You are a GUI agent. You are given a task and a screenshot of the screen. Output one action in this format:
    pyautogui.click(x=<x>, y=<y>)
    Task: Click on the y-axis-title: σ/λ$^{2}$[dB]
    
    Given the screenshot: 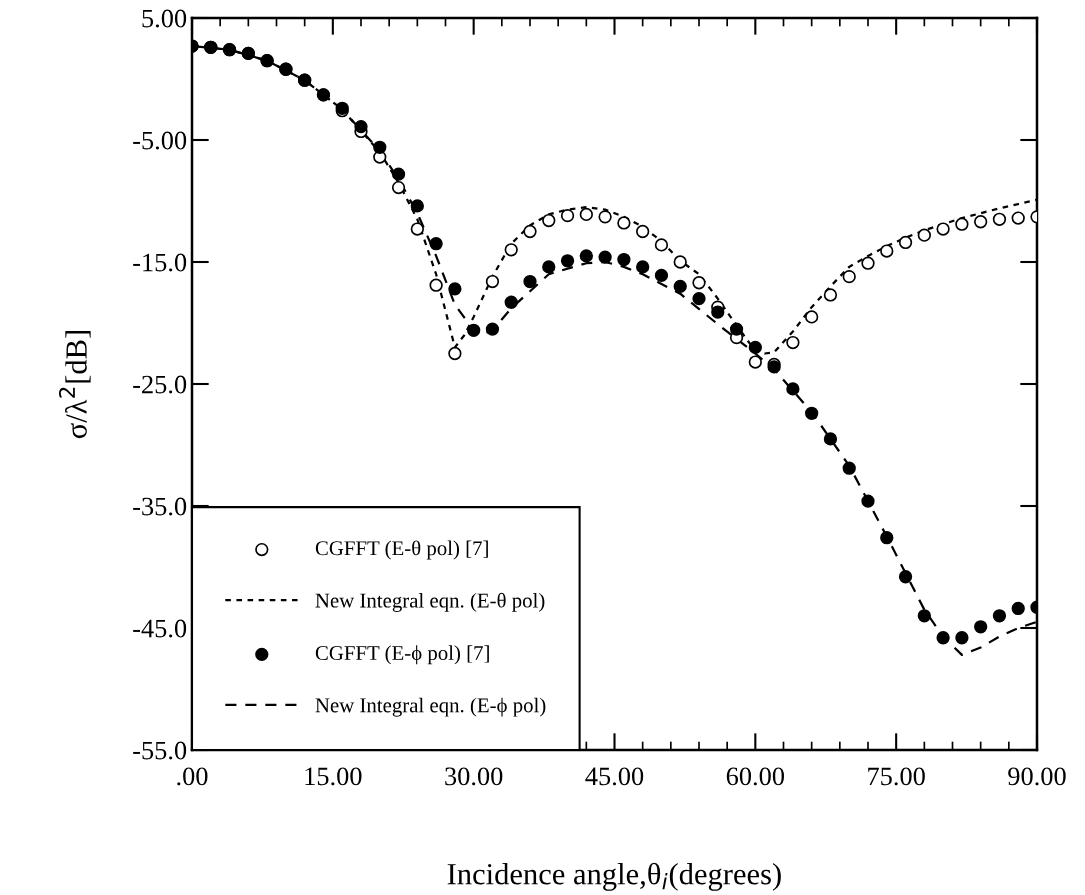 What is the action you would take?
    pyautogui.click(x=74, y=385)
    